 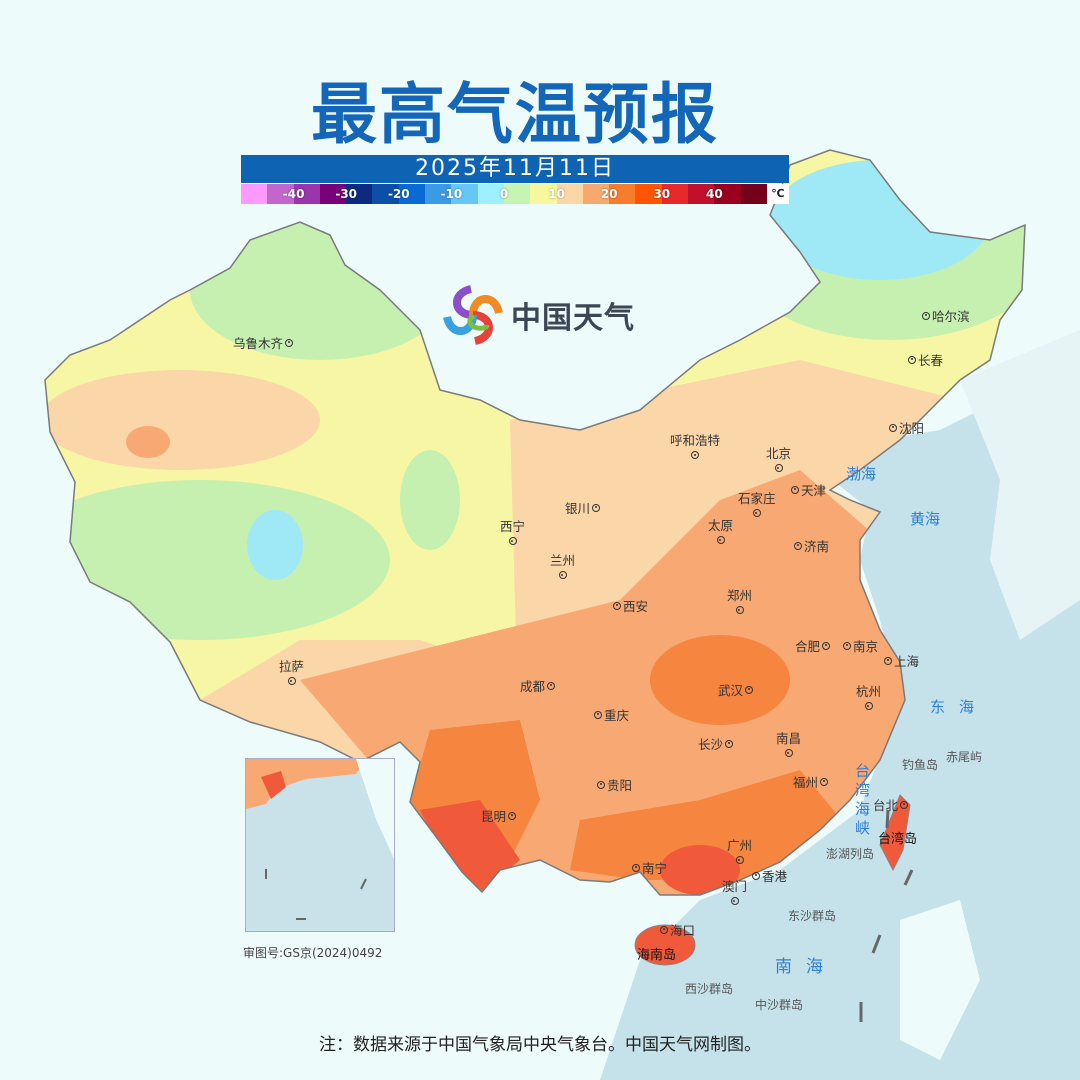 I want to click on city-label: 南京, so click(x=866, y=646).